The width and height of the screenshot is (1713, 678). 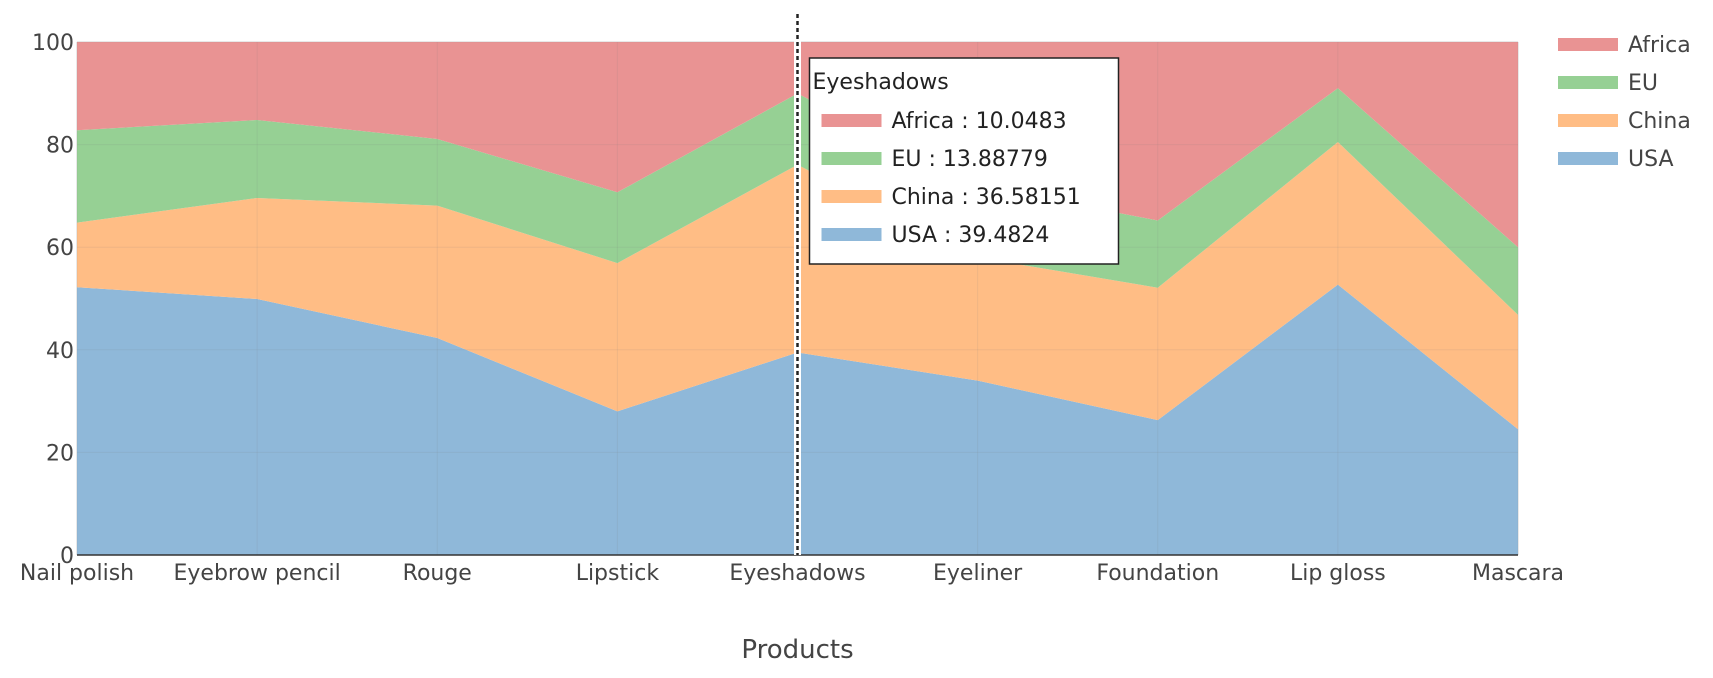 What do you see at coordinates (60, 146) in the screenshot?
I see `y-tick-label-80: 80` at bounding box center [60, 146].